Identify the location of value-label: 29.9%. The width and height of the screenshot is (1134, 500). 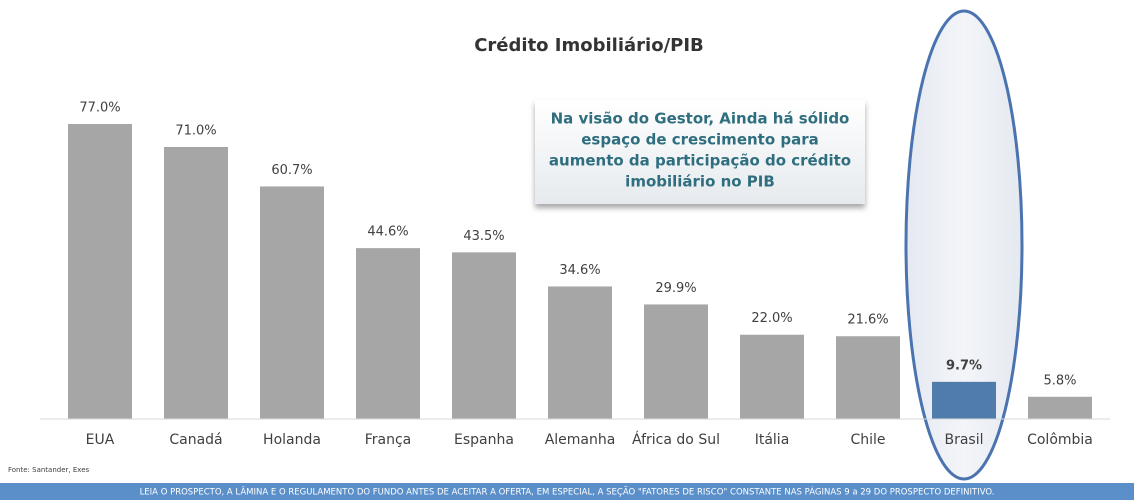
(675, 288).